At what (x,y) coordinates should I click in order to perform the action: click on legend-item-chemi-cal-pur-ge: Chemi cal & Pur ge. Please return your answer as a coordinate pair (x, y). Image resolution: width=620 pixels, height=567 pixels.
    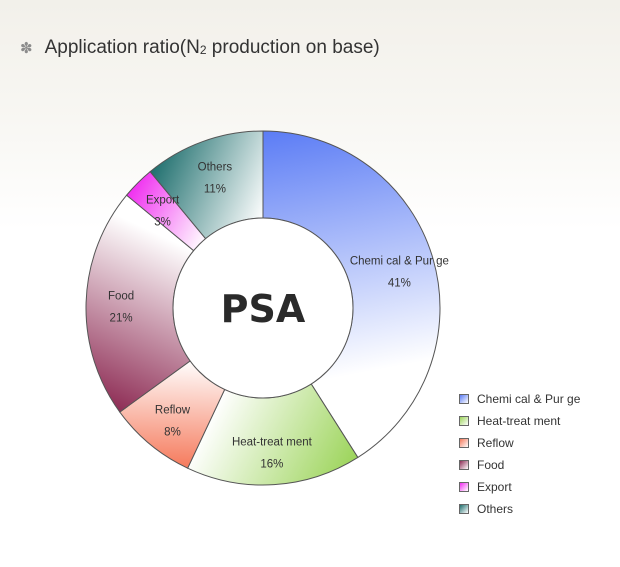
    Looking at the image, I should click on (519, 399).